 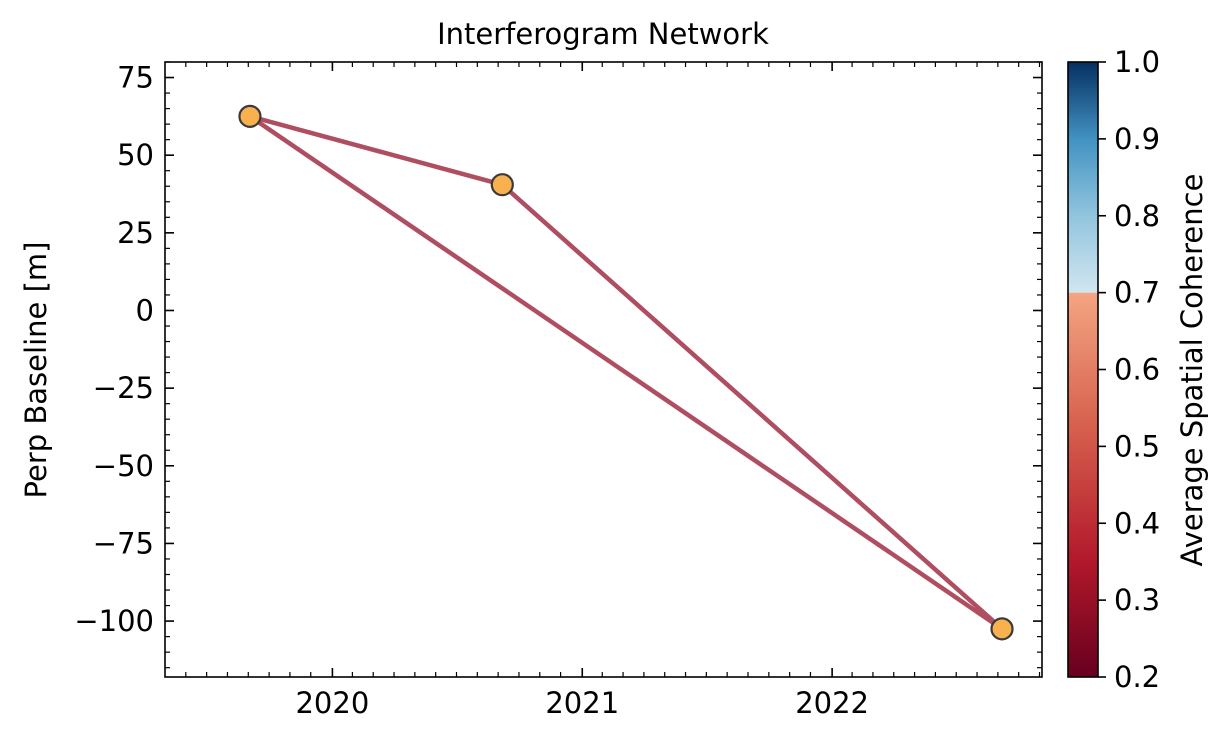 What do you see at coordinates (332, 703) in the screenshot?
I see `x-tick-label: 2020` at bounding box center [332, 703].